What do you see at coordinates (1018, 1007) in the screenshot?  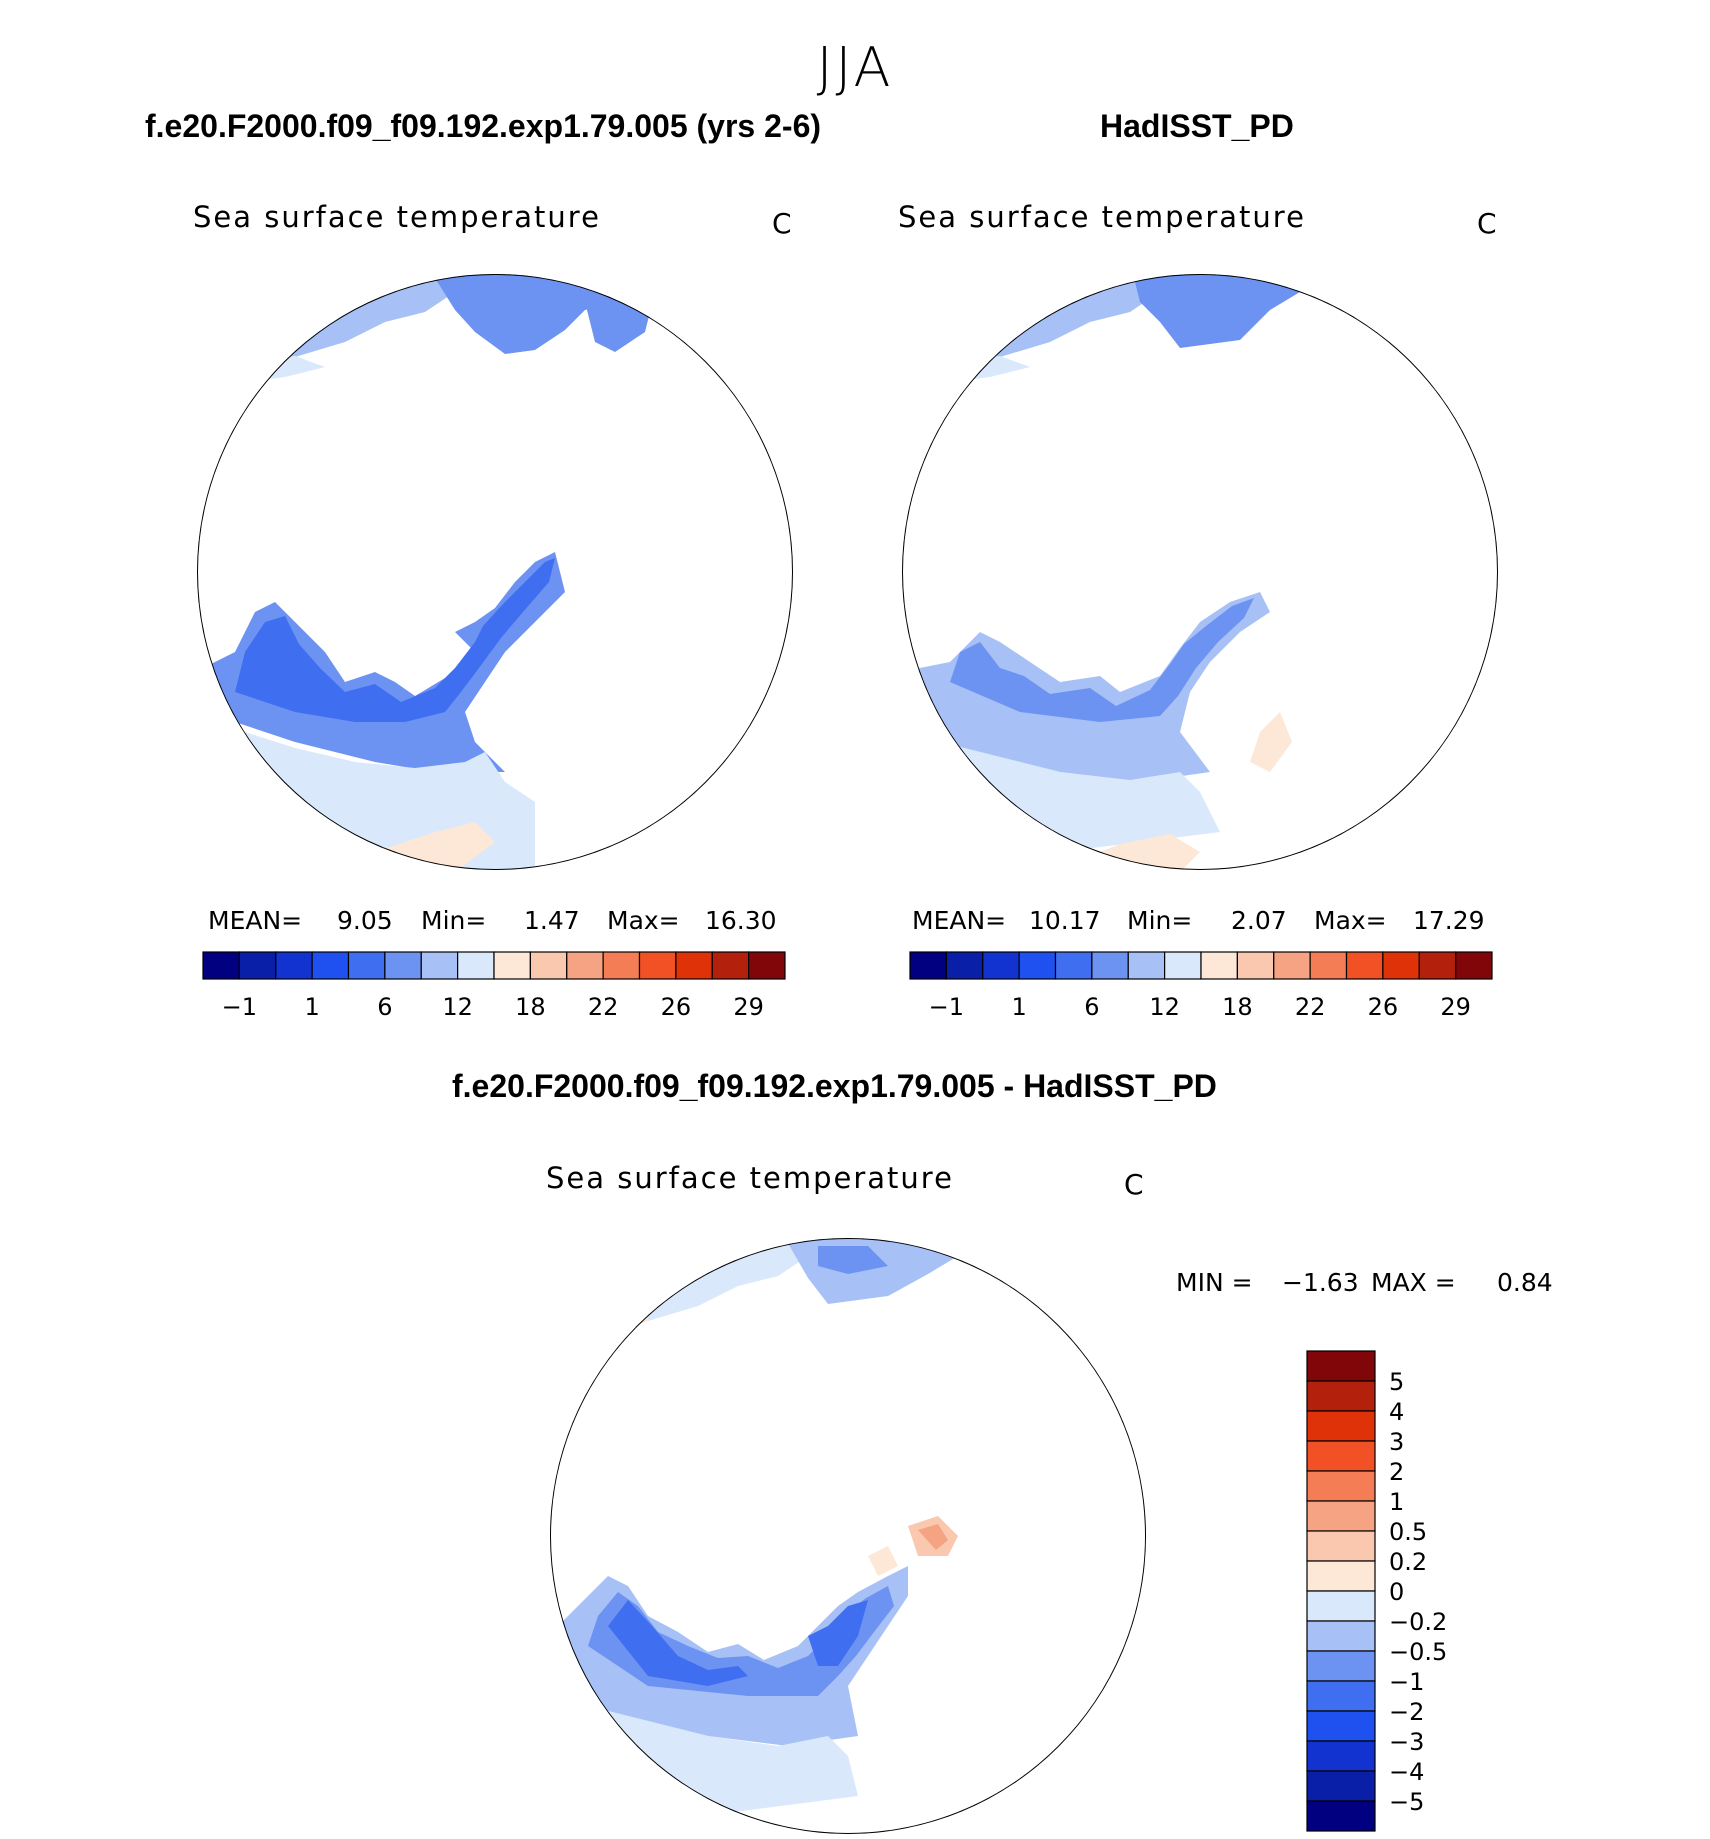 I see `obs-colorbar-tick-label: 1` at bounding box center [1018, 1007].